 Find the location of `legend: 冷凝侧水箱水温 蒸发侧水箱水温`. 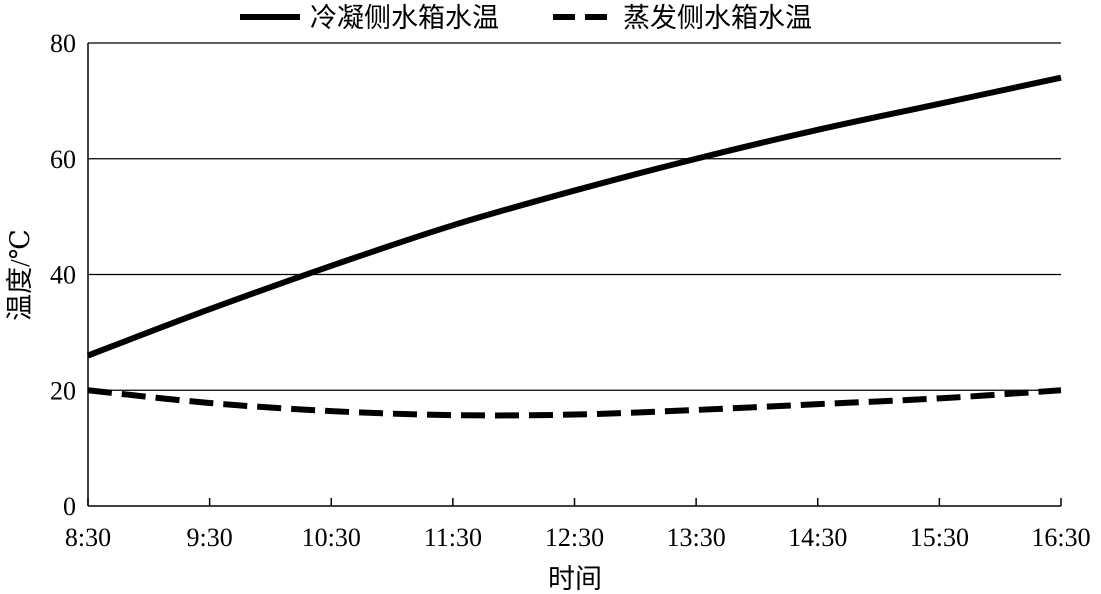

legend: 冷凝侧水箱水温 蒸发侧水箱水温 is located at coordinates (526, 18).